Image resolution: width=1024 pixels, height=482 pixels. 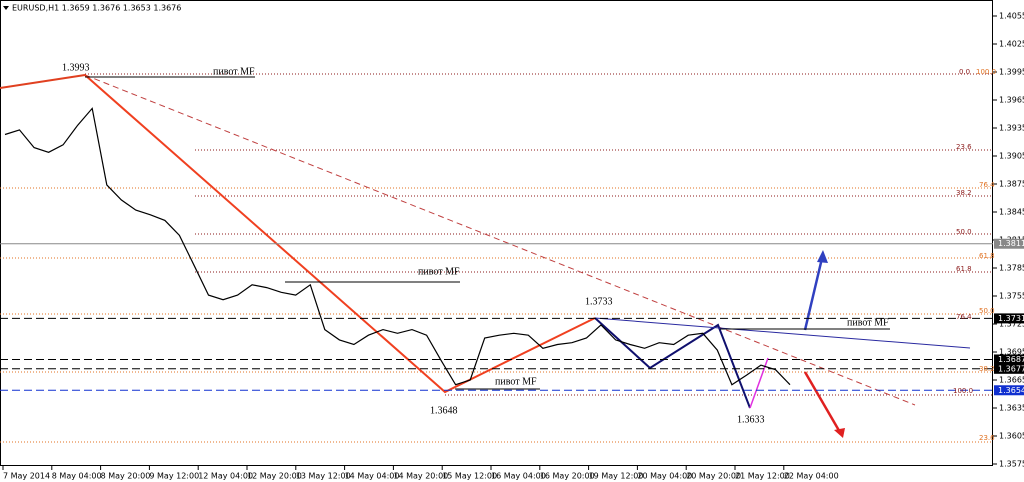 What do you see at coordinates (518, 476) in the screenshot?
I see `x-tick-label: 16 May 04:00` at bounding box center [518, 476].